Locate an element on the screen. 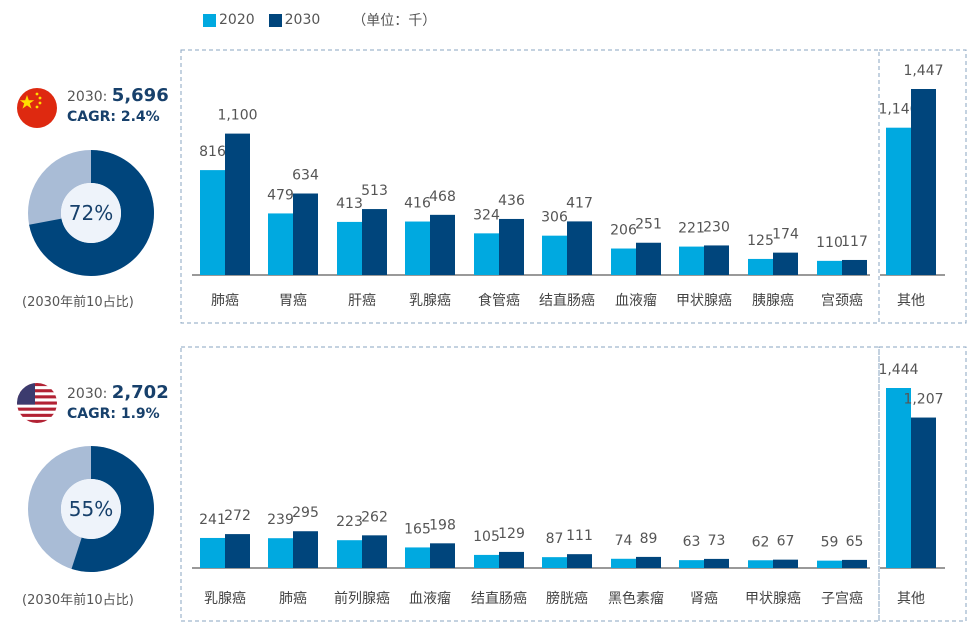 The image size is (968, 641). usa-value-label: 62 is located at coordinates (761, 542).